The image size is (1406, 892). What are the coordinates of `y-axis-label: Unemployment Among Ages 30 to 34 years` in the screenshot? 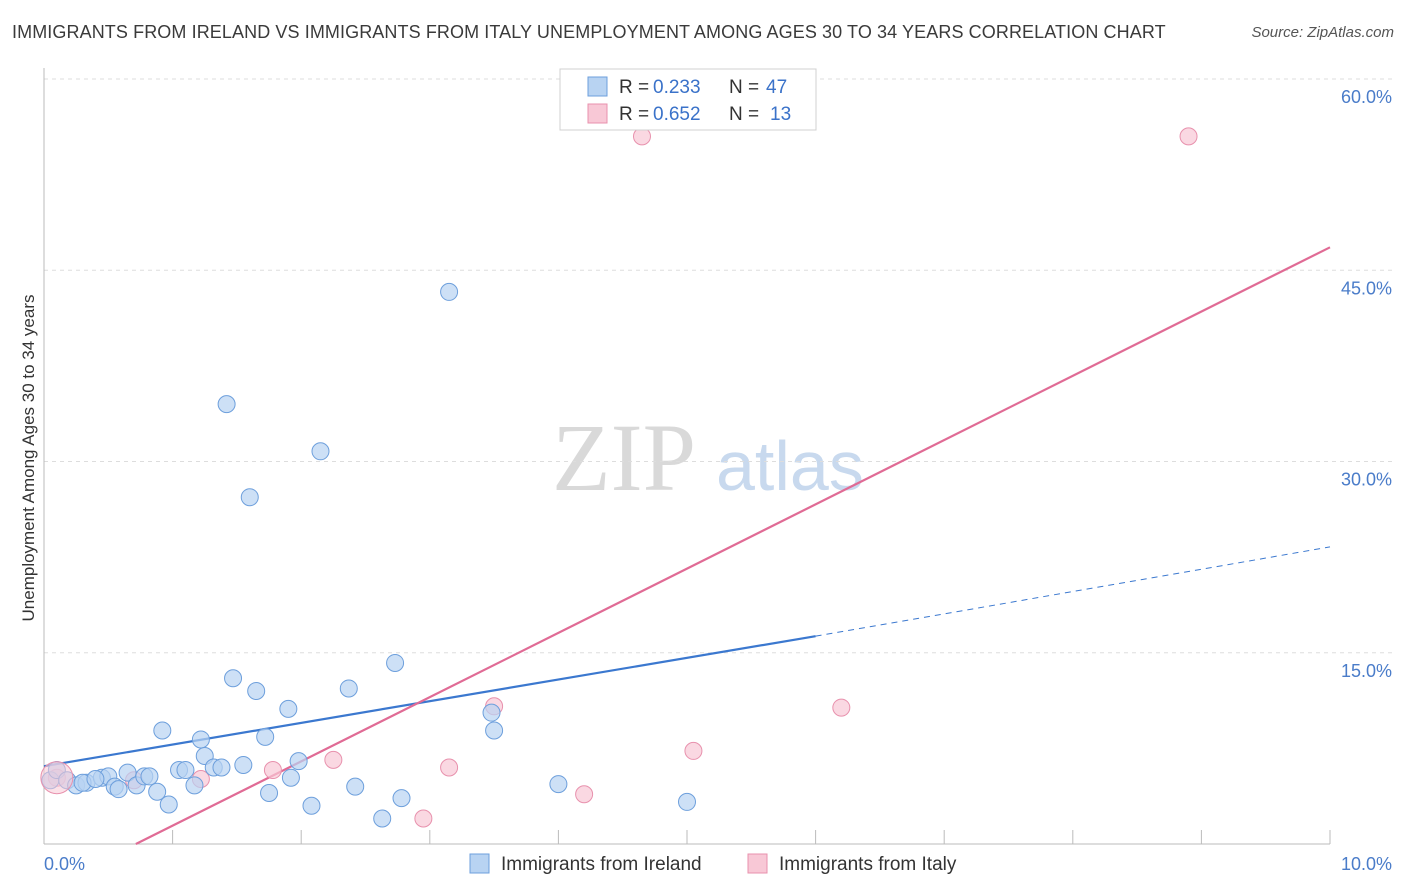 It's located at (28, 458).